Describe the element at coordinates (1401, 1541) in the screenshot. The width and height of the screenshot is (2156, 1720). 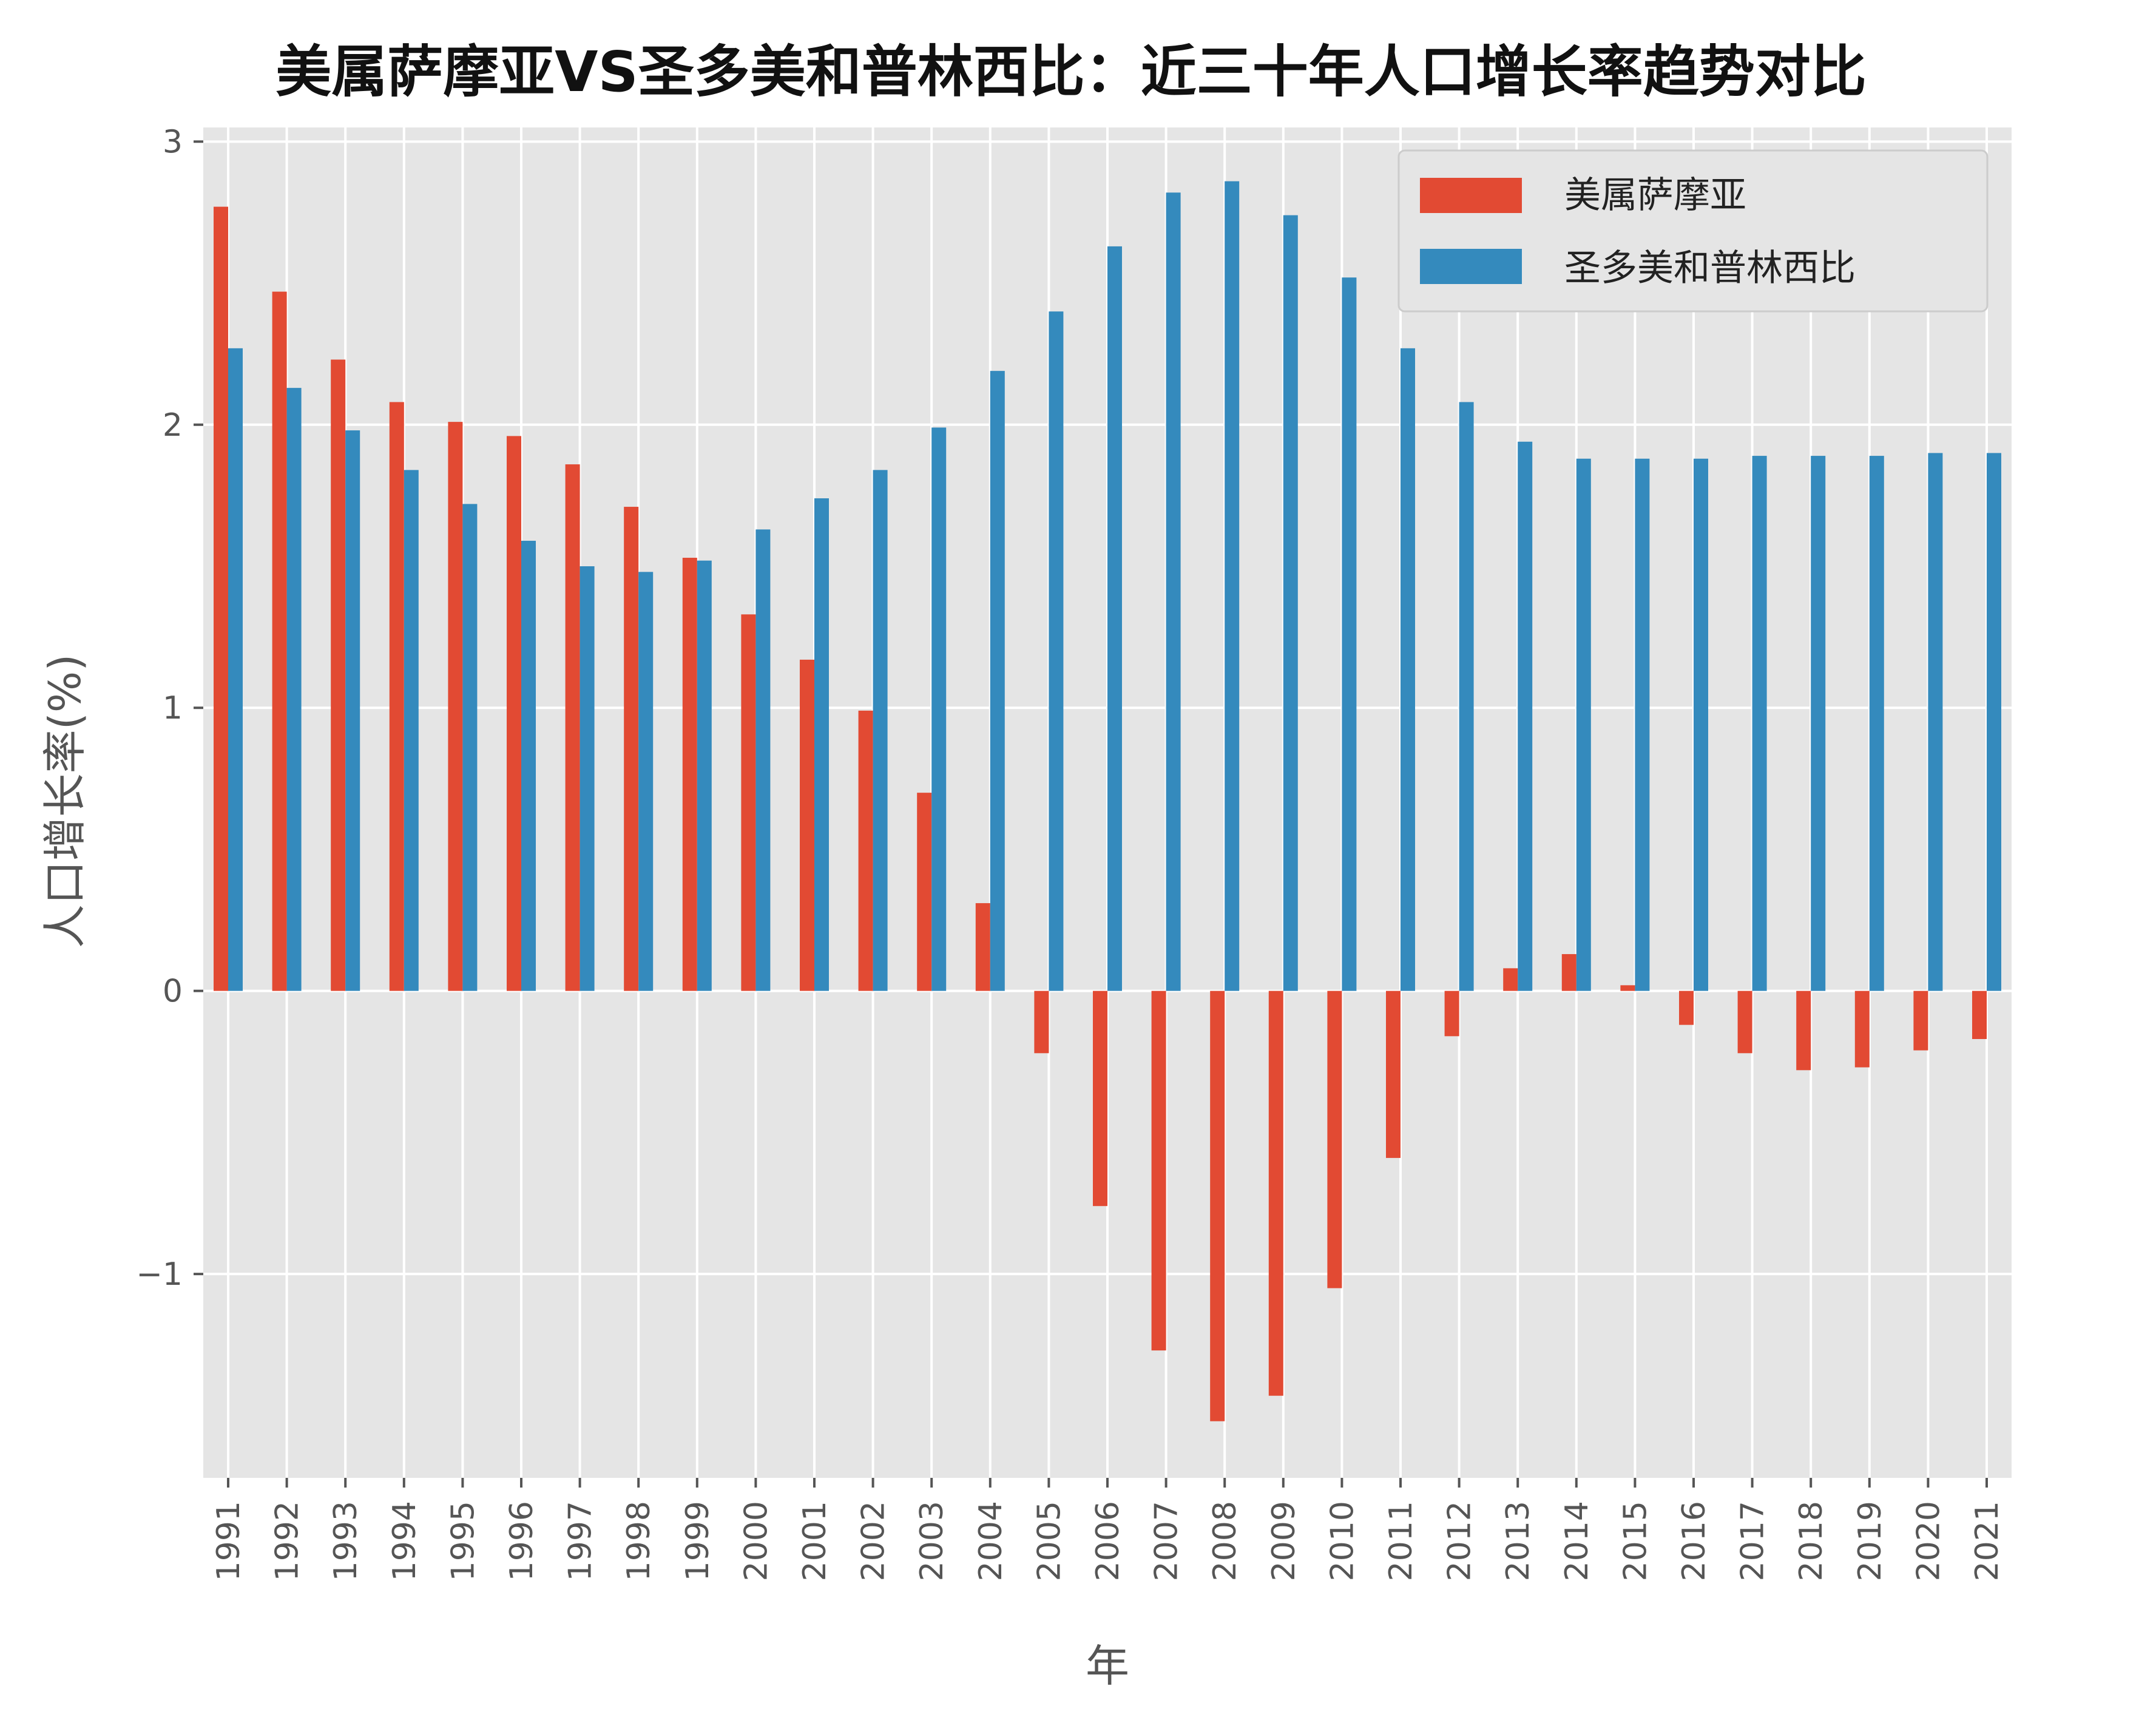
I see `x-tick-label: 2011` at that location.